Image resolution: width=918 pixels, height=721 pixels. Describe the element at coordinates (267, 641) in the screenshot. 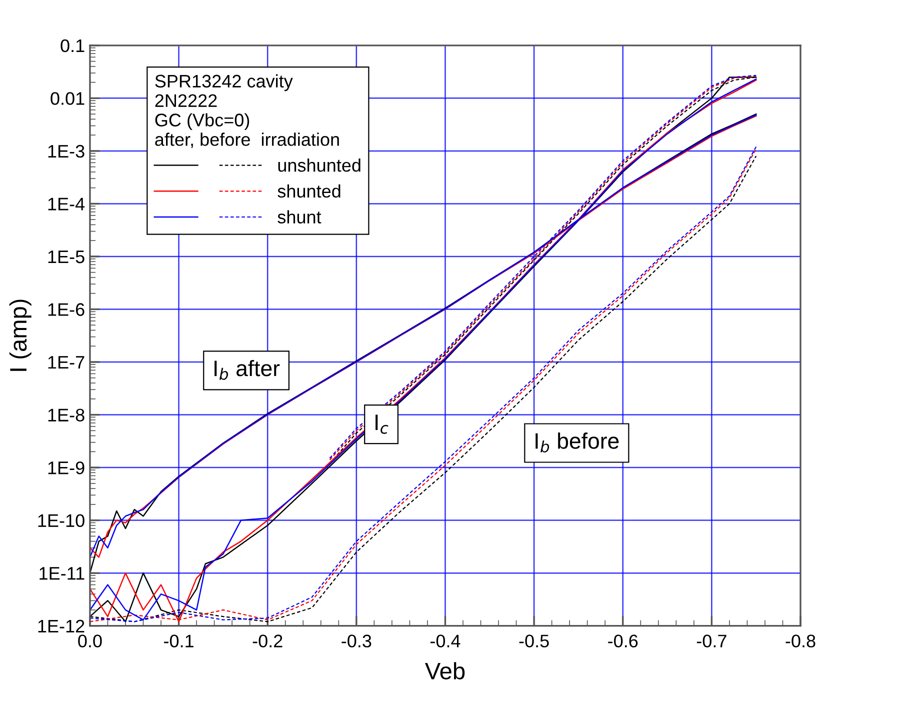

I see `x-tick-label: -0.2` at that location.